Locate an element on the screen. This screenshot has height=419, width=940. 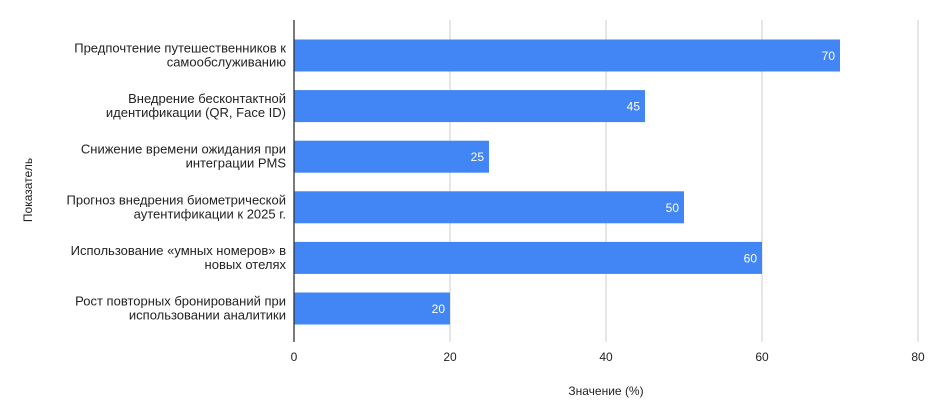
x-axis-title: Значение (%) is located at coordinates (605, 391).